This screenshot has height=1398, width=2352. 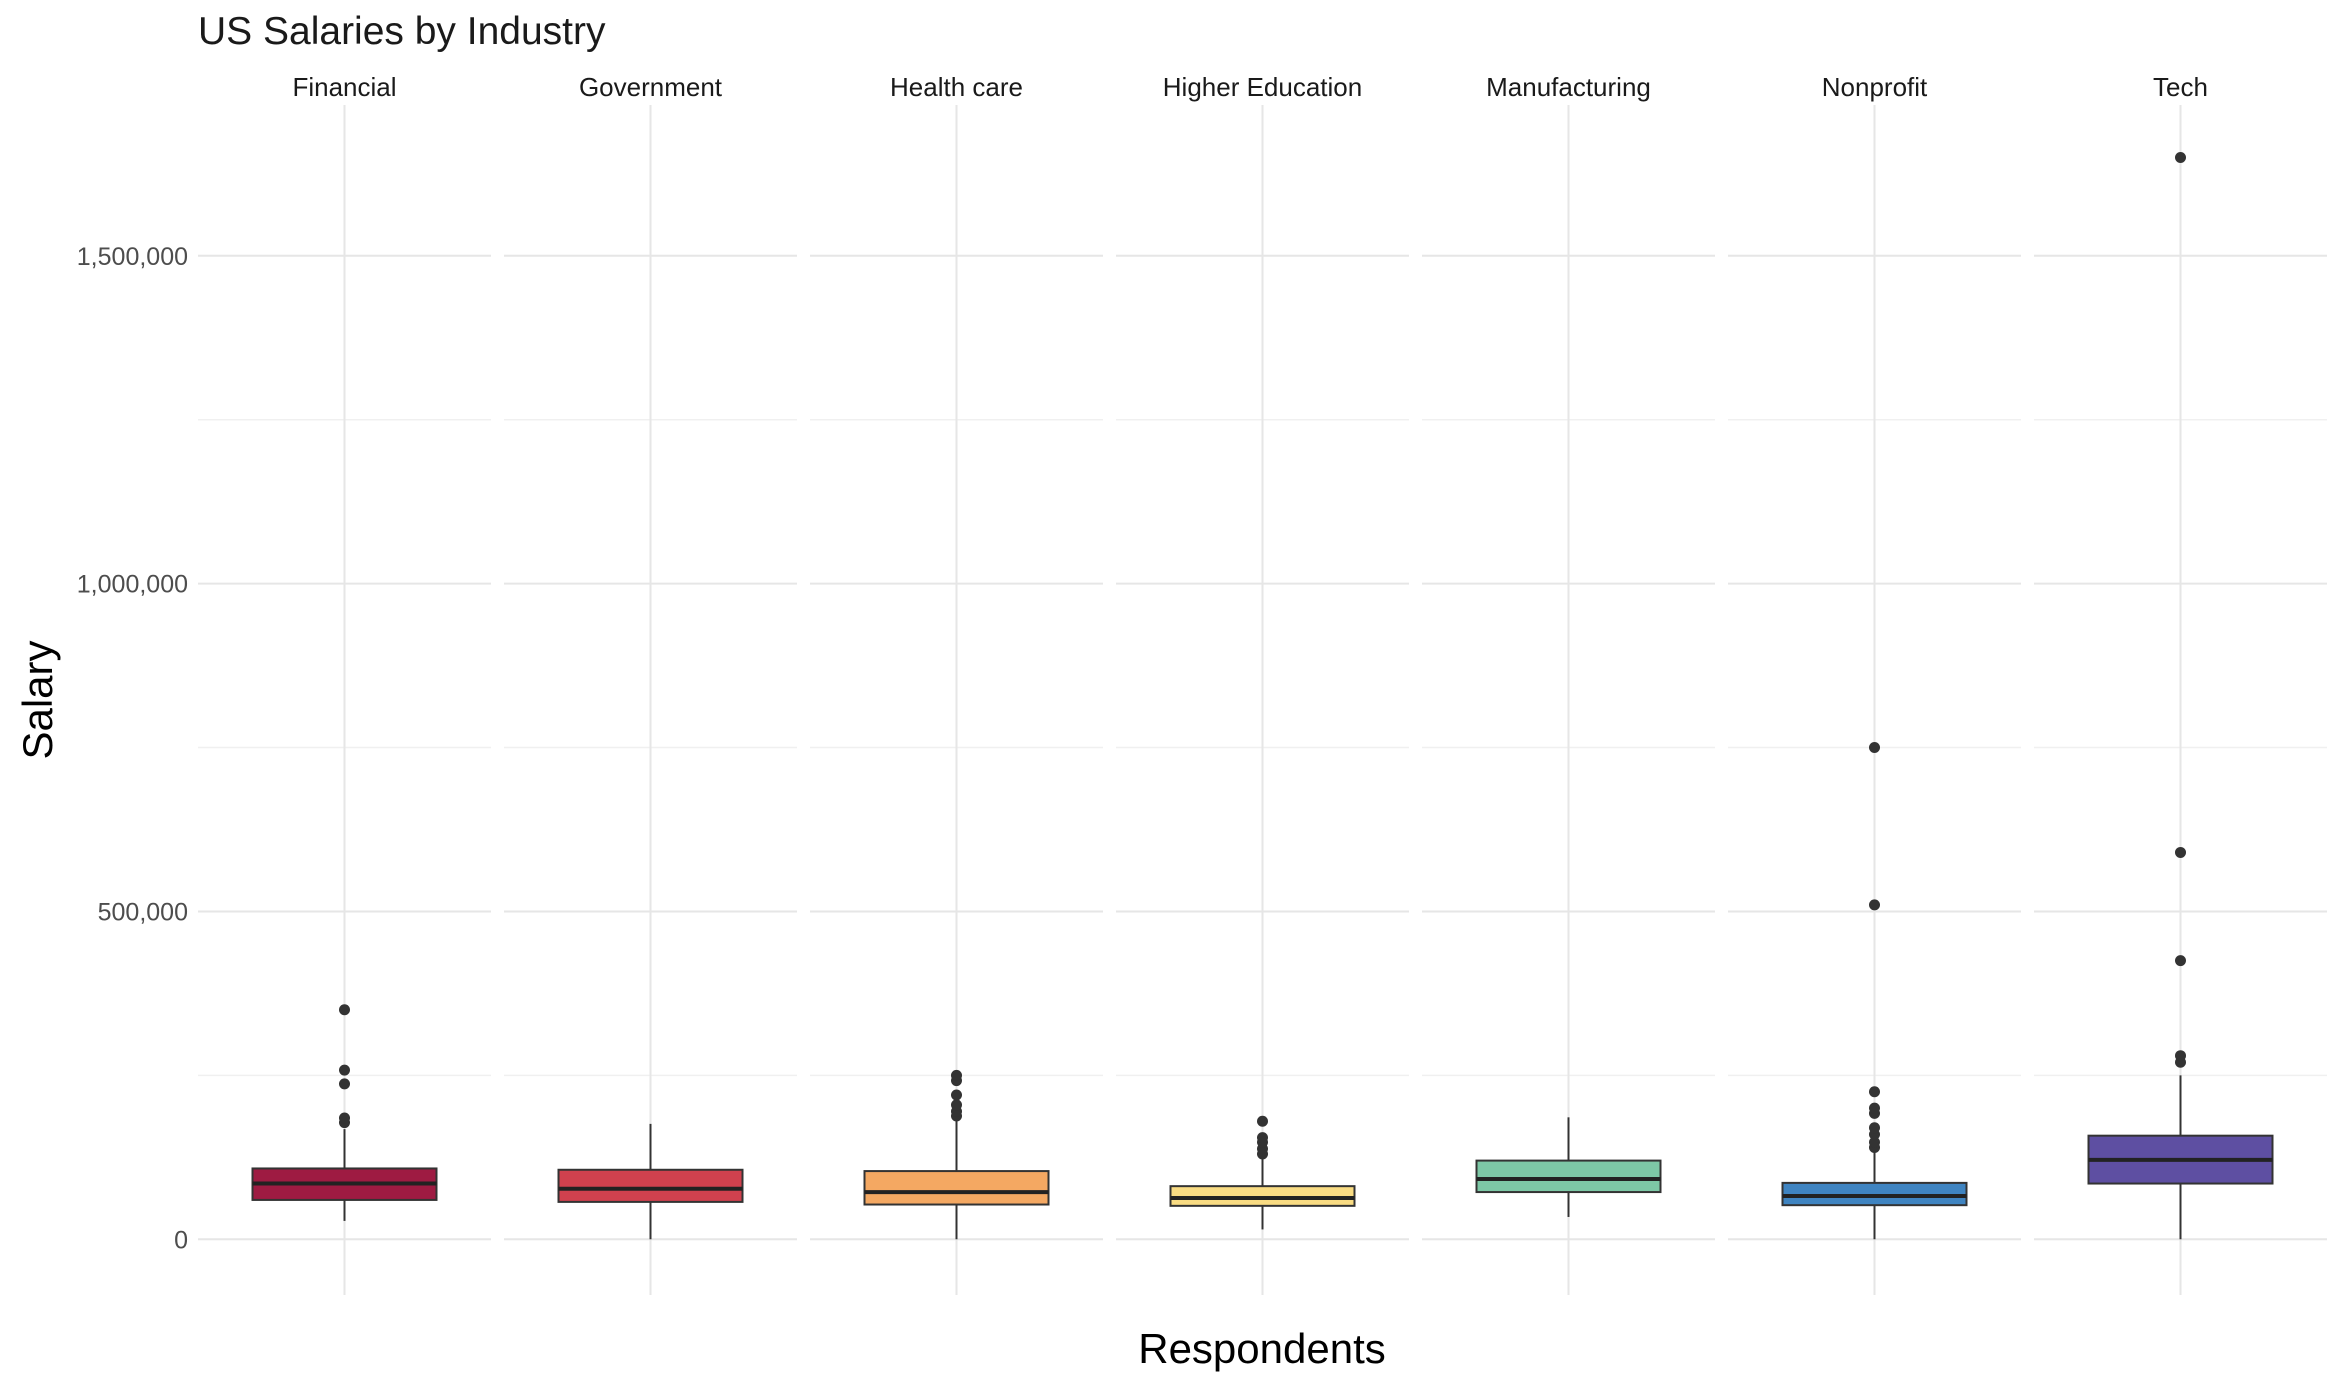 What do you see at coordinates (650, 1185) in the screenshot?
I see `box-government` at bounding box center [650, 1185].